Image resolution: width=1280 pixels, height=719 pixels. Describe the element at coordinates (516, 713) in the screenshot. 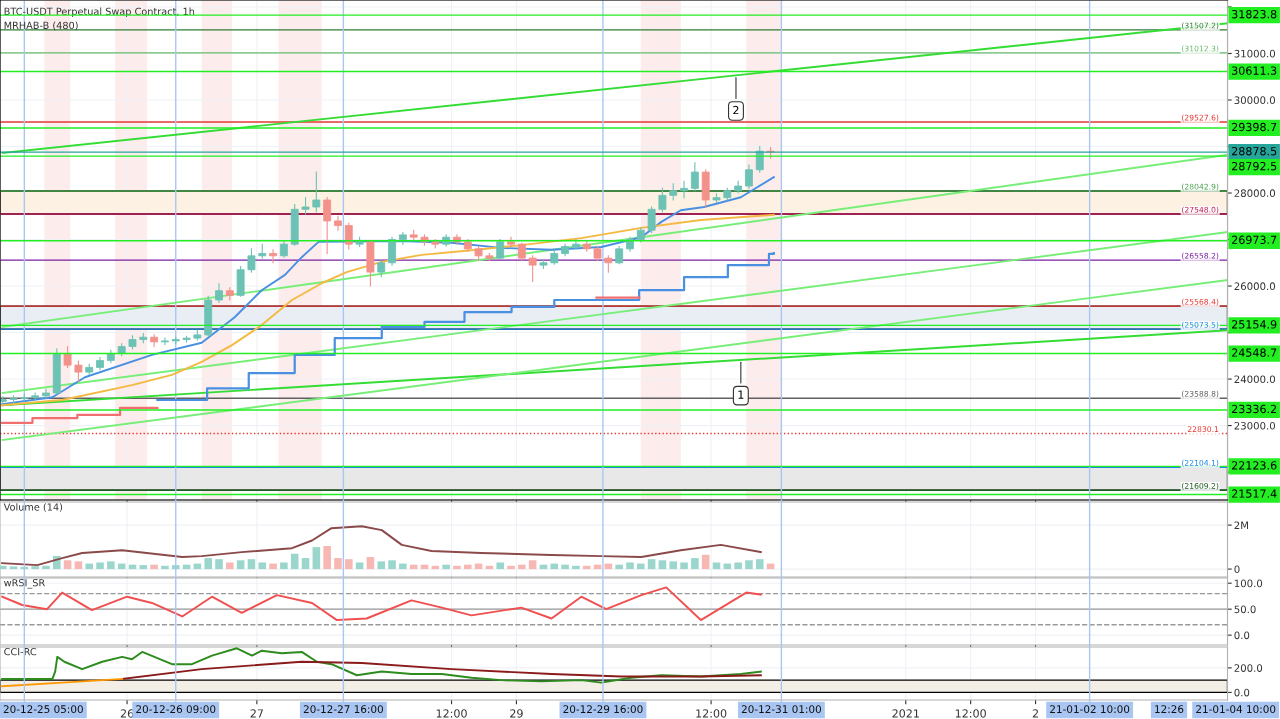

I see `x-tick-label: 29` at that location.